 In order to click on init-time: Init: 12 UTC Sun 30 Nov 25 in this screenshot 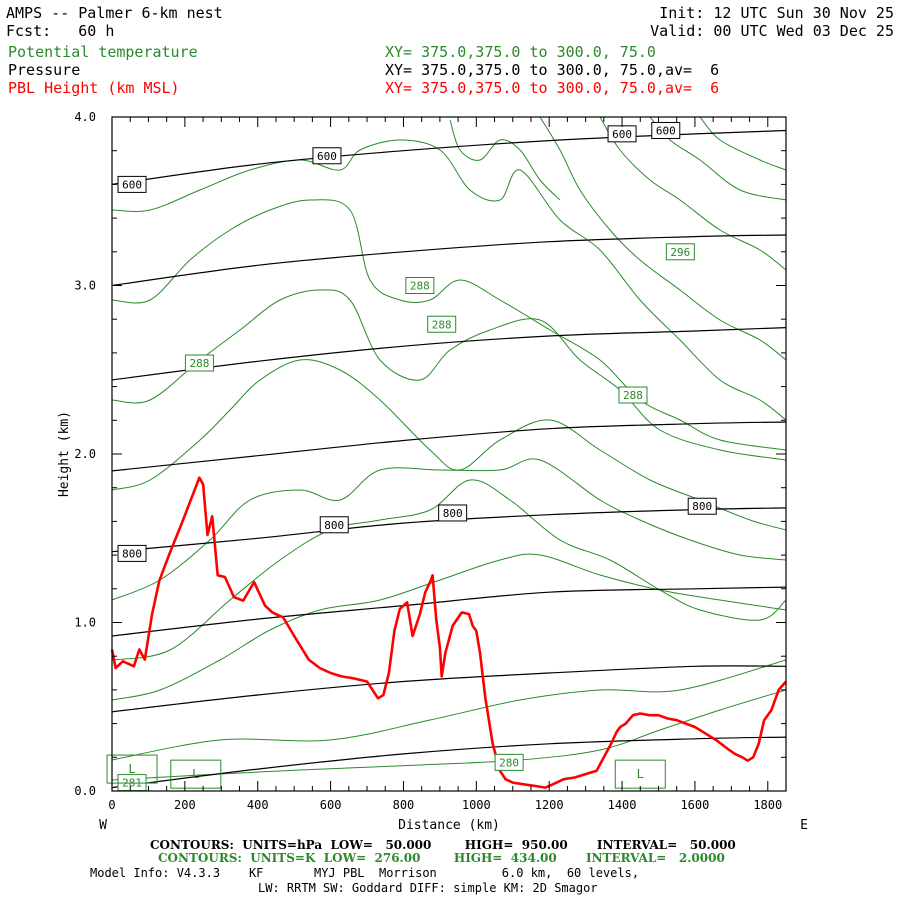, I will do `click(776, 13)`.